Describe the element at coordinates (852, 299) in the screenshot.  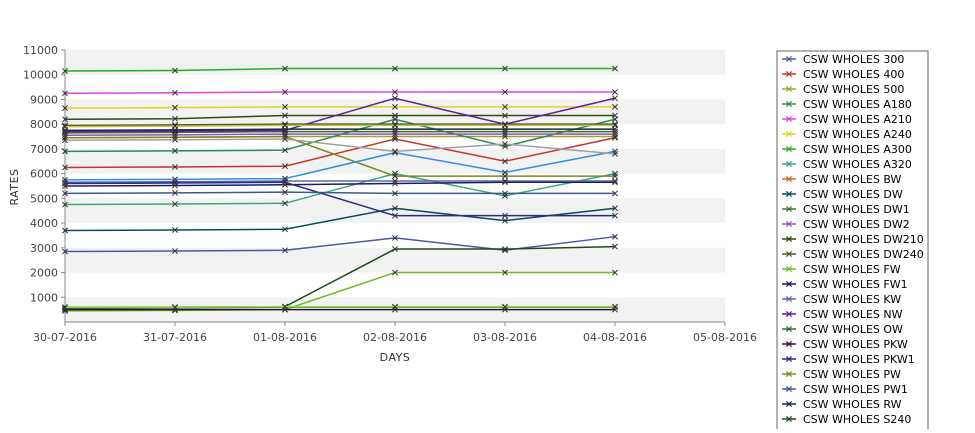
I see `legend-label: CSW WHOLES KW` at that location.